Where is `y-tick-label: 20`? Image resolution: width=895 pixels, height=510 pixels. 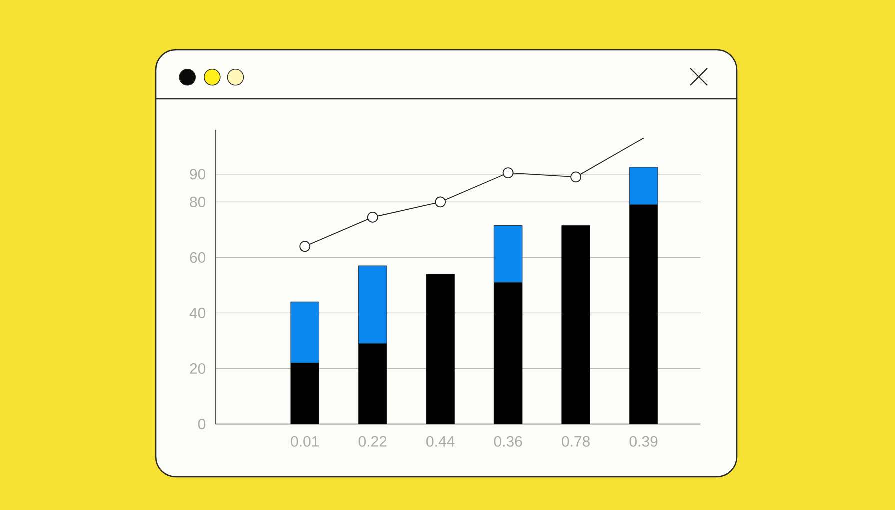 y-tick-label: 20 is located at coordinates (198, 368).